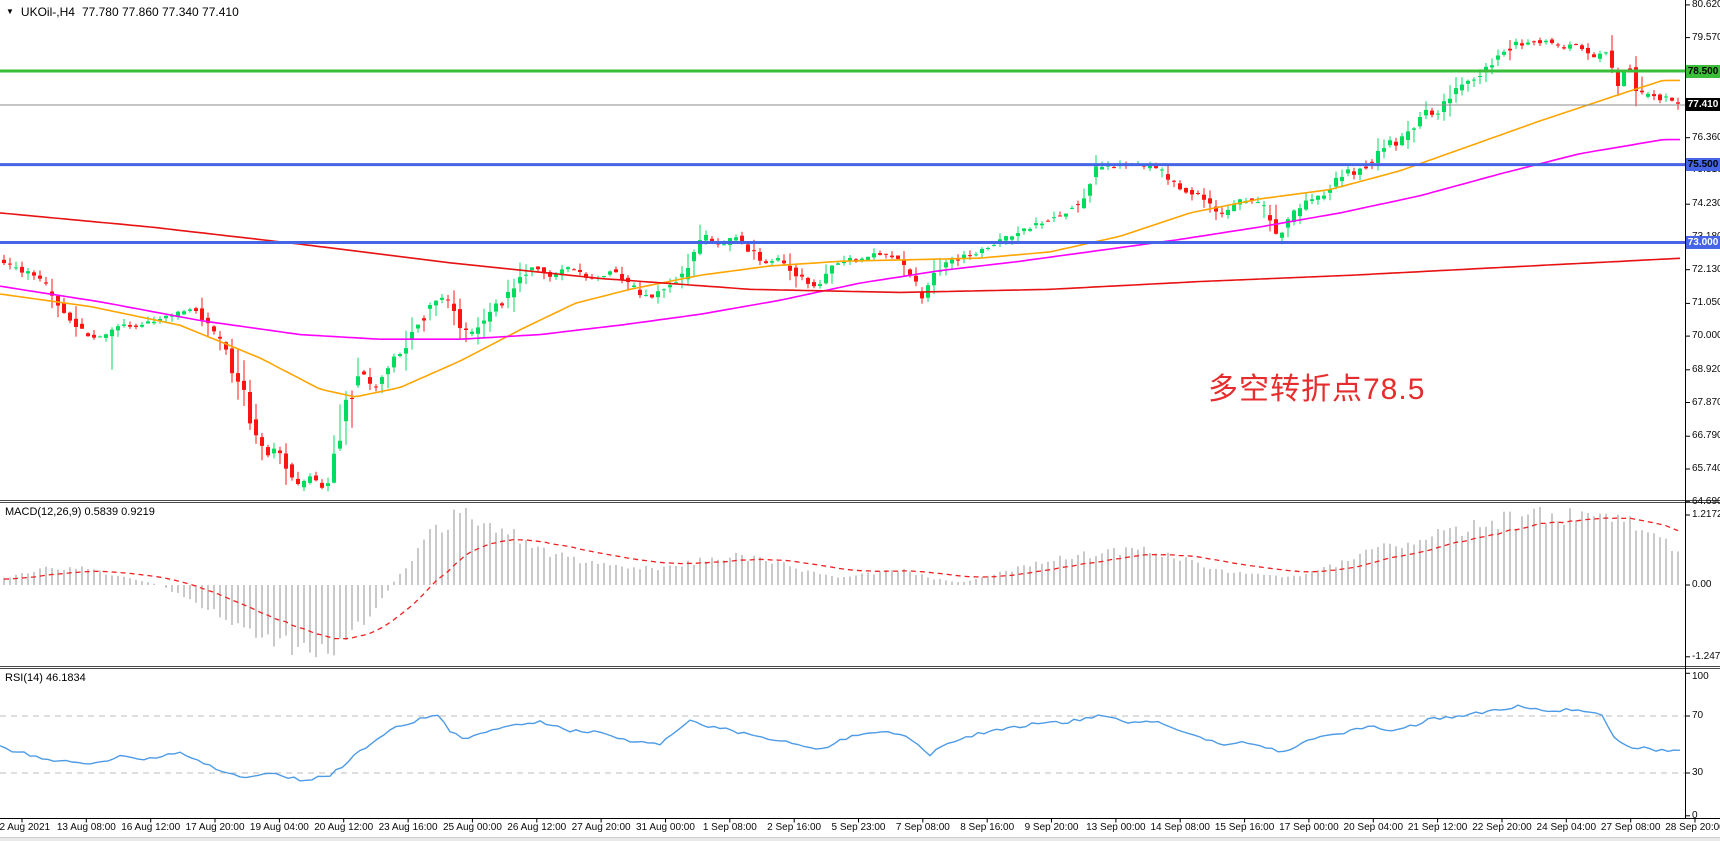 The image size is (1720, 841). I want to click on pivot-point-annotation: 多空转折点78.5, so click(1317, 389).